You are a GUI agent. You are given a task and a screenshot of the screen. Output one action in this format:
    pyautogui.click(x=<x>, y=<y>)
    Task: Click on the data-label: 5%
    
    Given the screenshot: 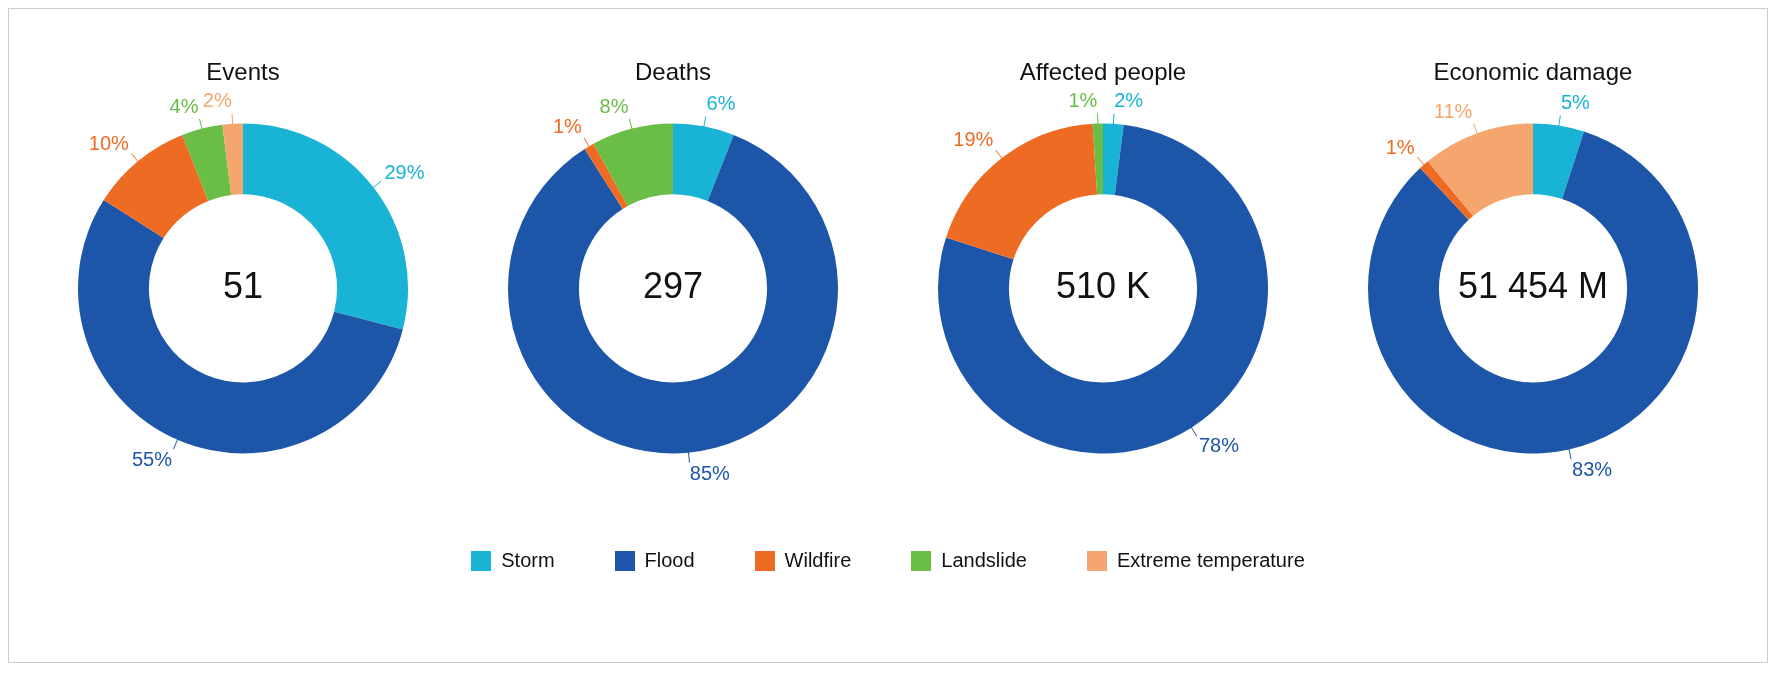 What is the action you would take?
    pyautogui.click(x=1576, y=102)
    